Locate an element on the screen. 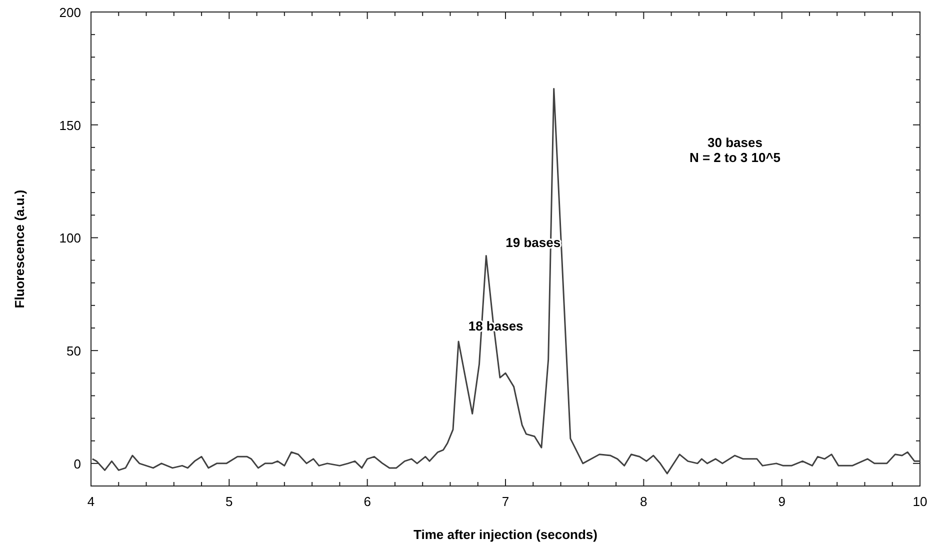  x-tick-label: 6 is located at coordinates (367, 501).